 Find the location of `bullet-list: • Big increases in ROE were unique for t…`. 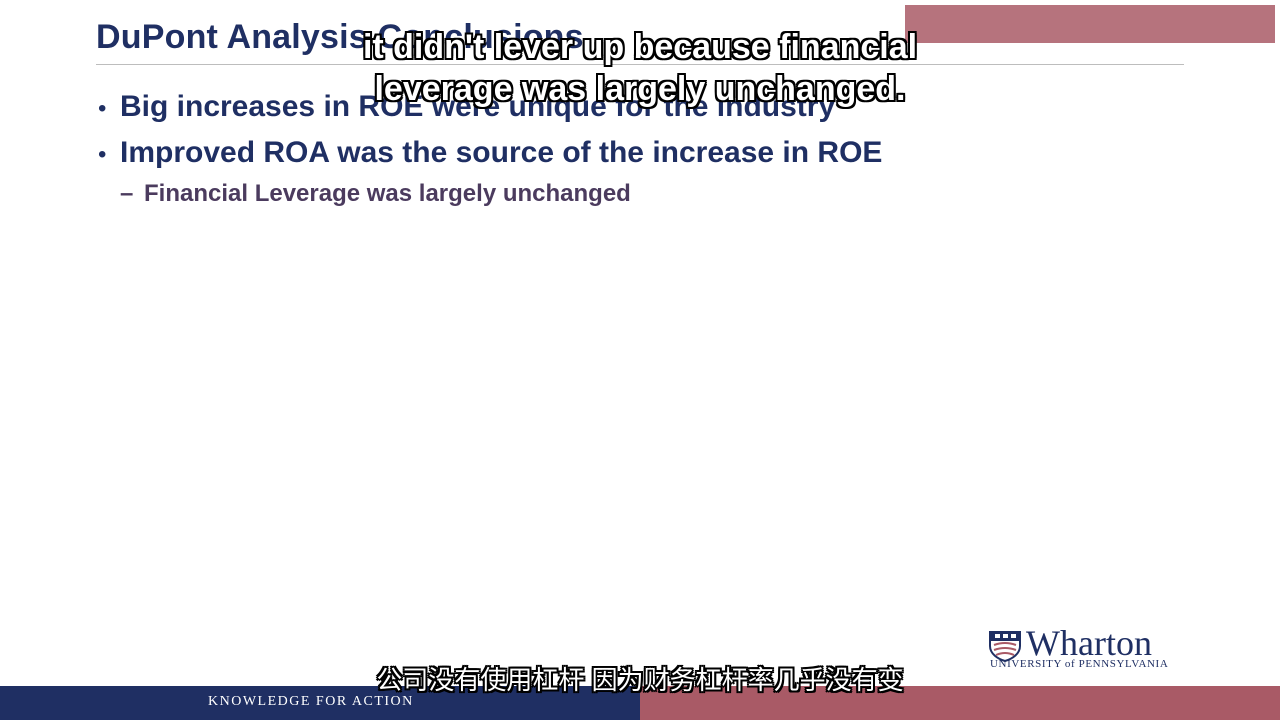

bullet-list: • Big increases in ROE were unique for t… is located at coordinates (598, 149).